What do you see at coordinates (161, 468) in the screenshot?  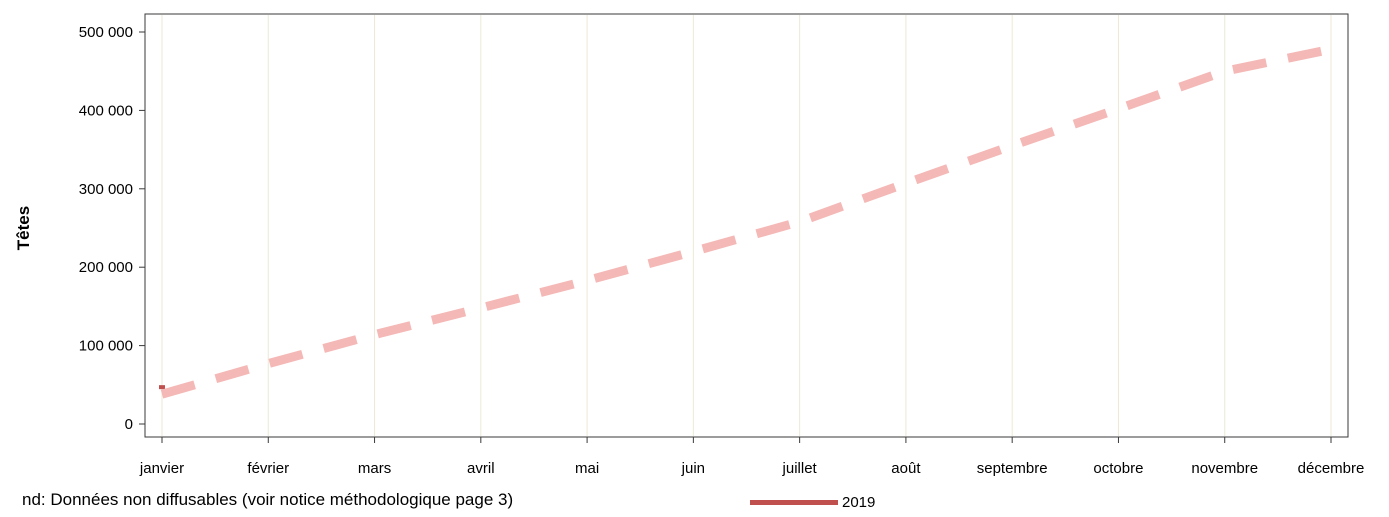 I see `x-tick-label-0: janvier` at bounding box center [161, 468].